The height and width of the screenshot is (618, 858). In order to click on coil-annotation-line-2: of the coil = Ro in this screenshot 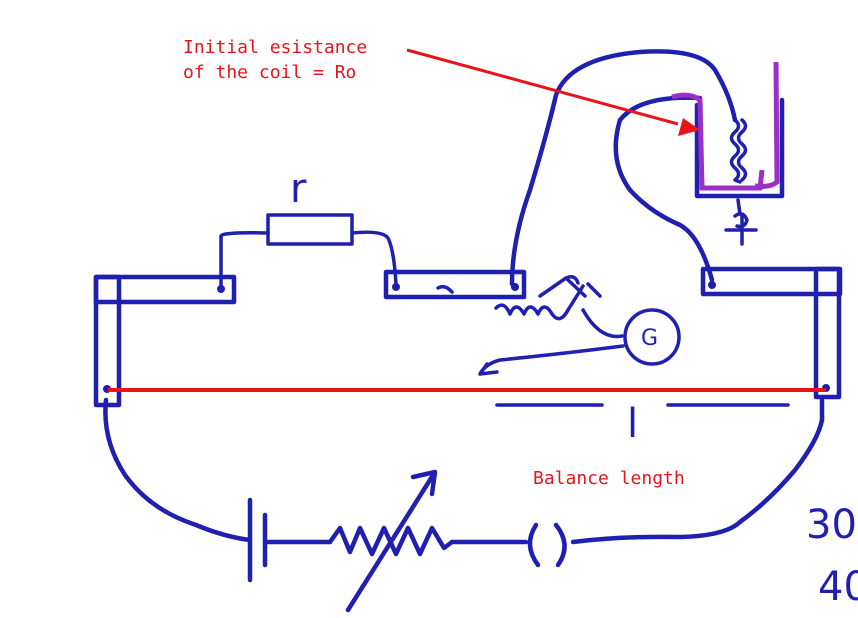, I will do `click(270, 72)`.